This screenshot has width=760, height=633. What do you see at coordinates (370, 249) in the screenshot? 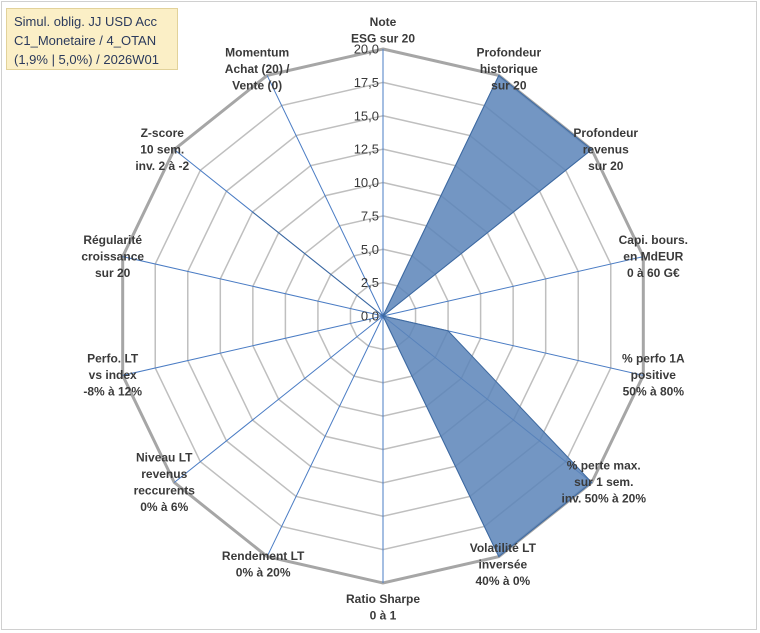
I see `tick-label-2: 5,0` at bounding box center [370, 249].